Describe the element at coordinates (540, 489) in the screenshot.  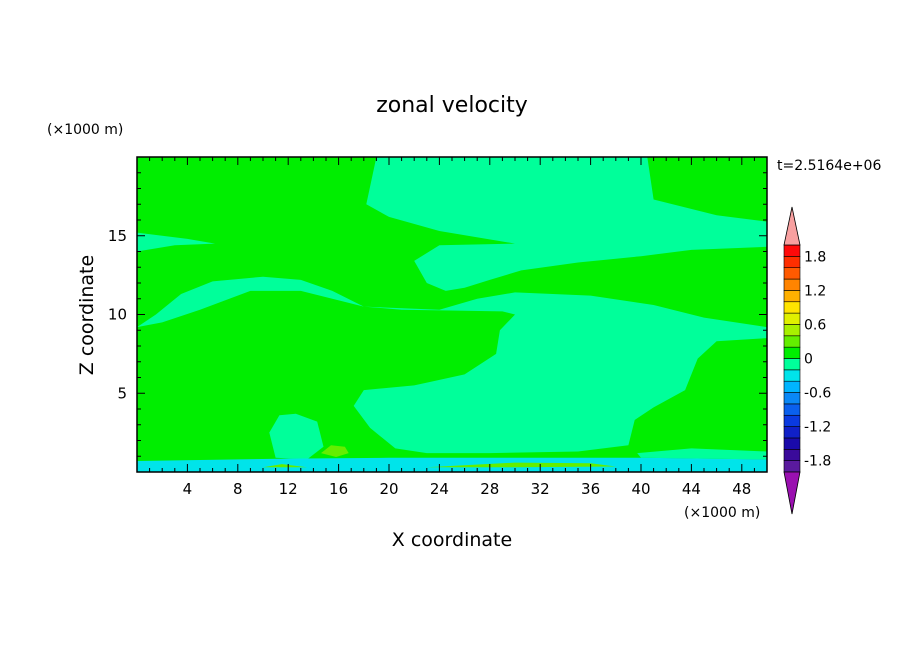
I see `x-tick-label: 32` at that location.